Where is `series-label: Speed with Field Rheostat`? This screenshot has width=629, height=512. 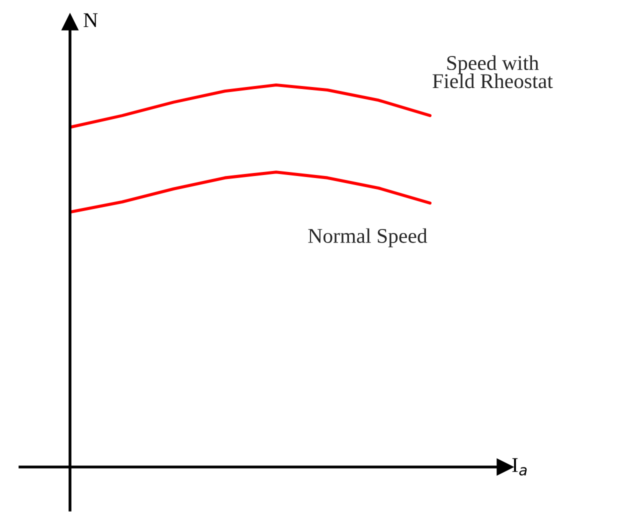 series-label: Speed with Field Rheostat is located at coordinates (492, 71).